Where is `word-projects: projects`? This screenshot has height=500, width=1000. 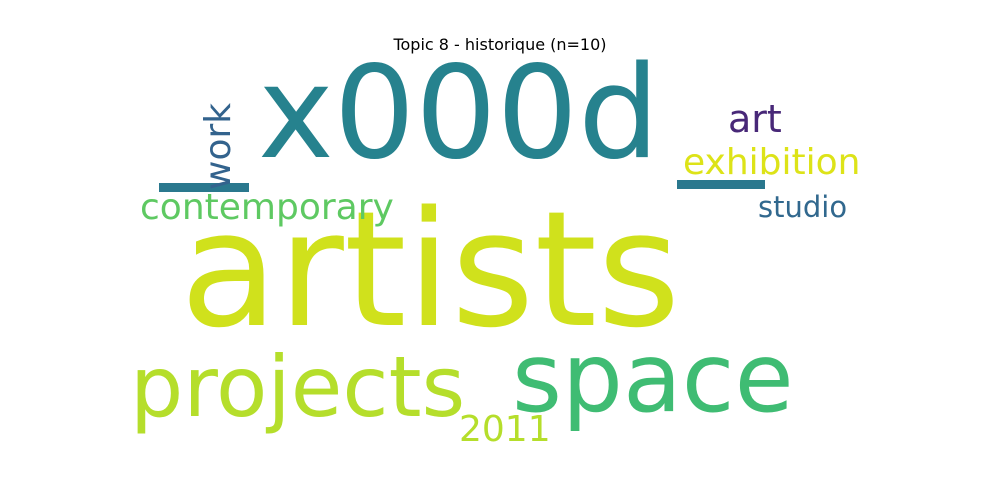
word-projects: projects is located at coordinates (298, 387).